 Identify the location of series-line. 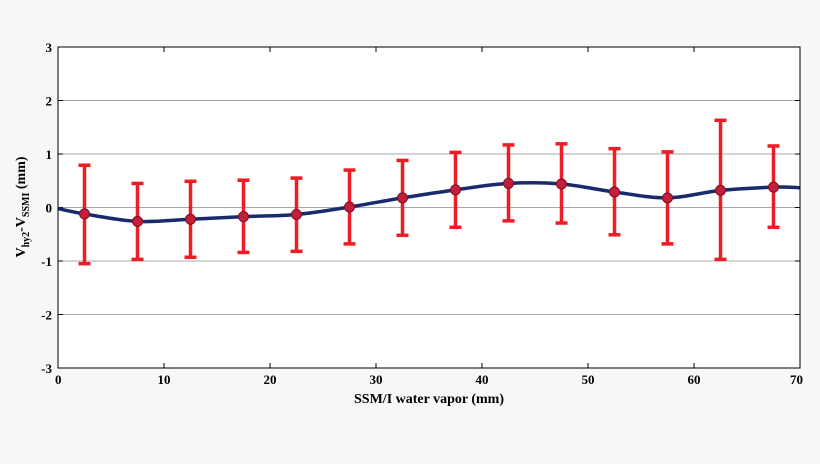
(429, 202).